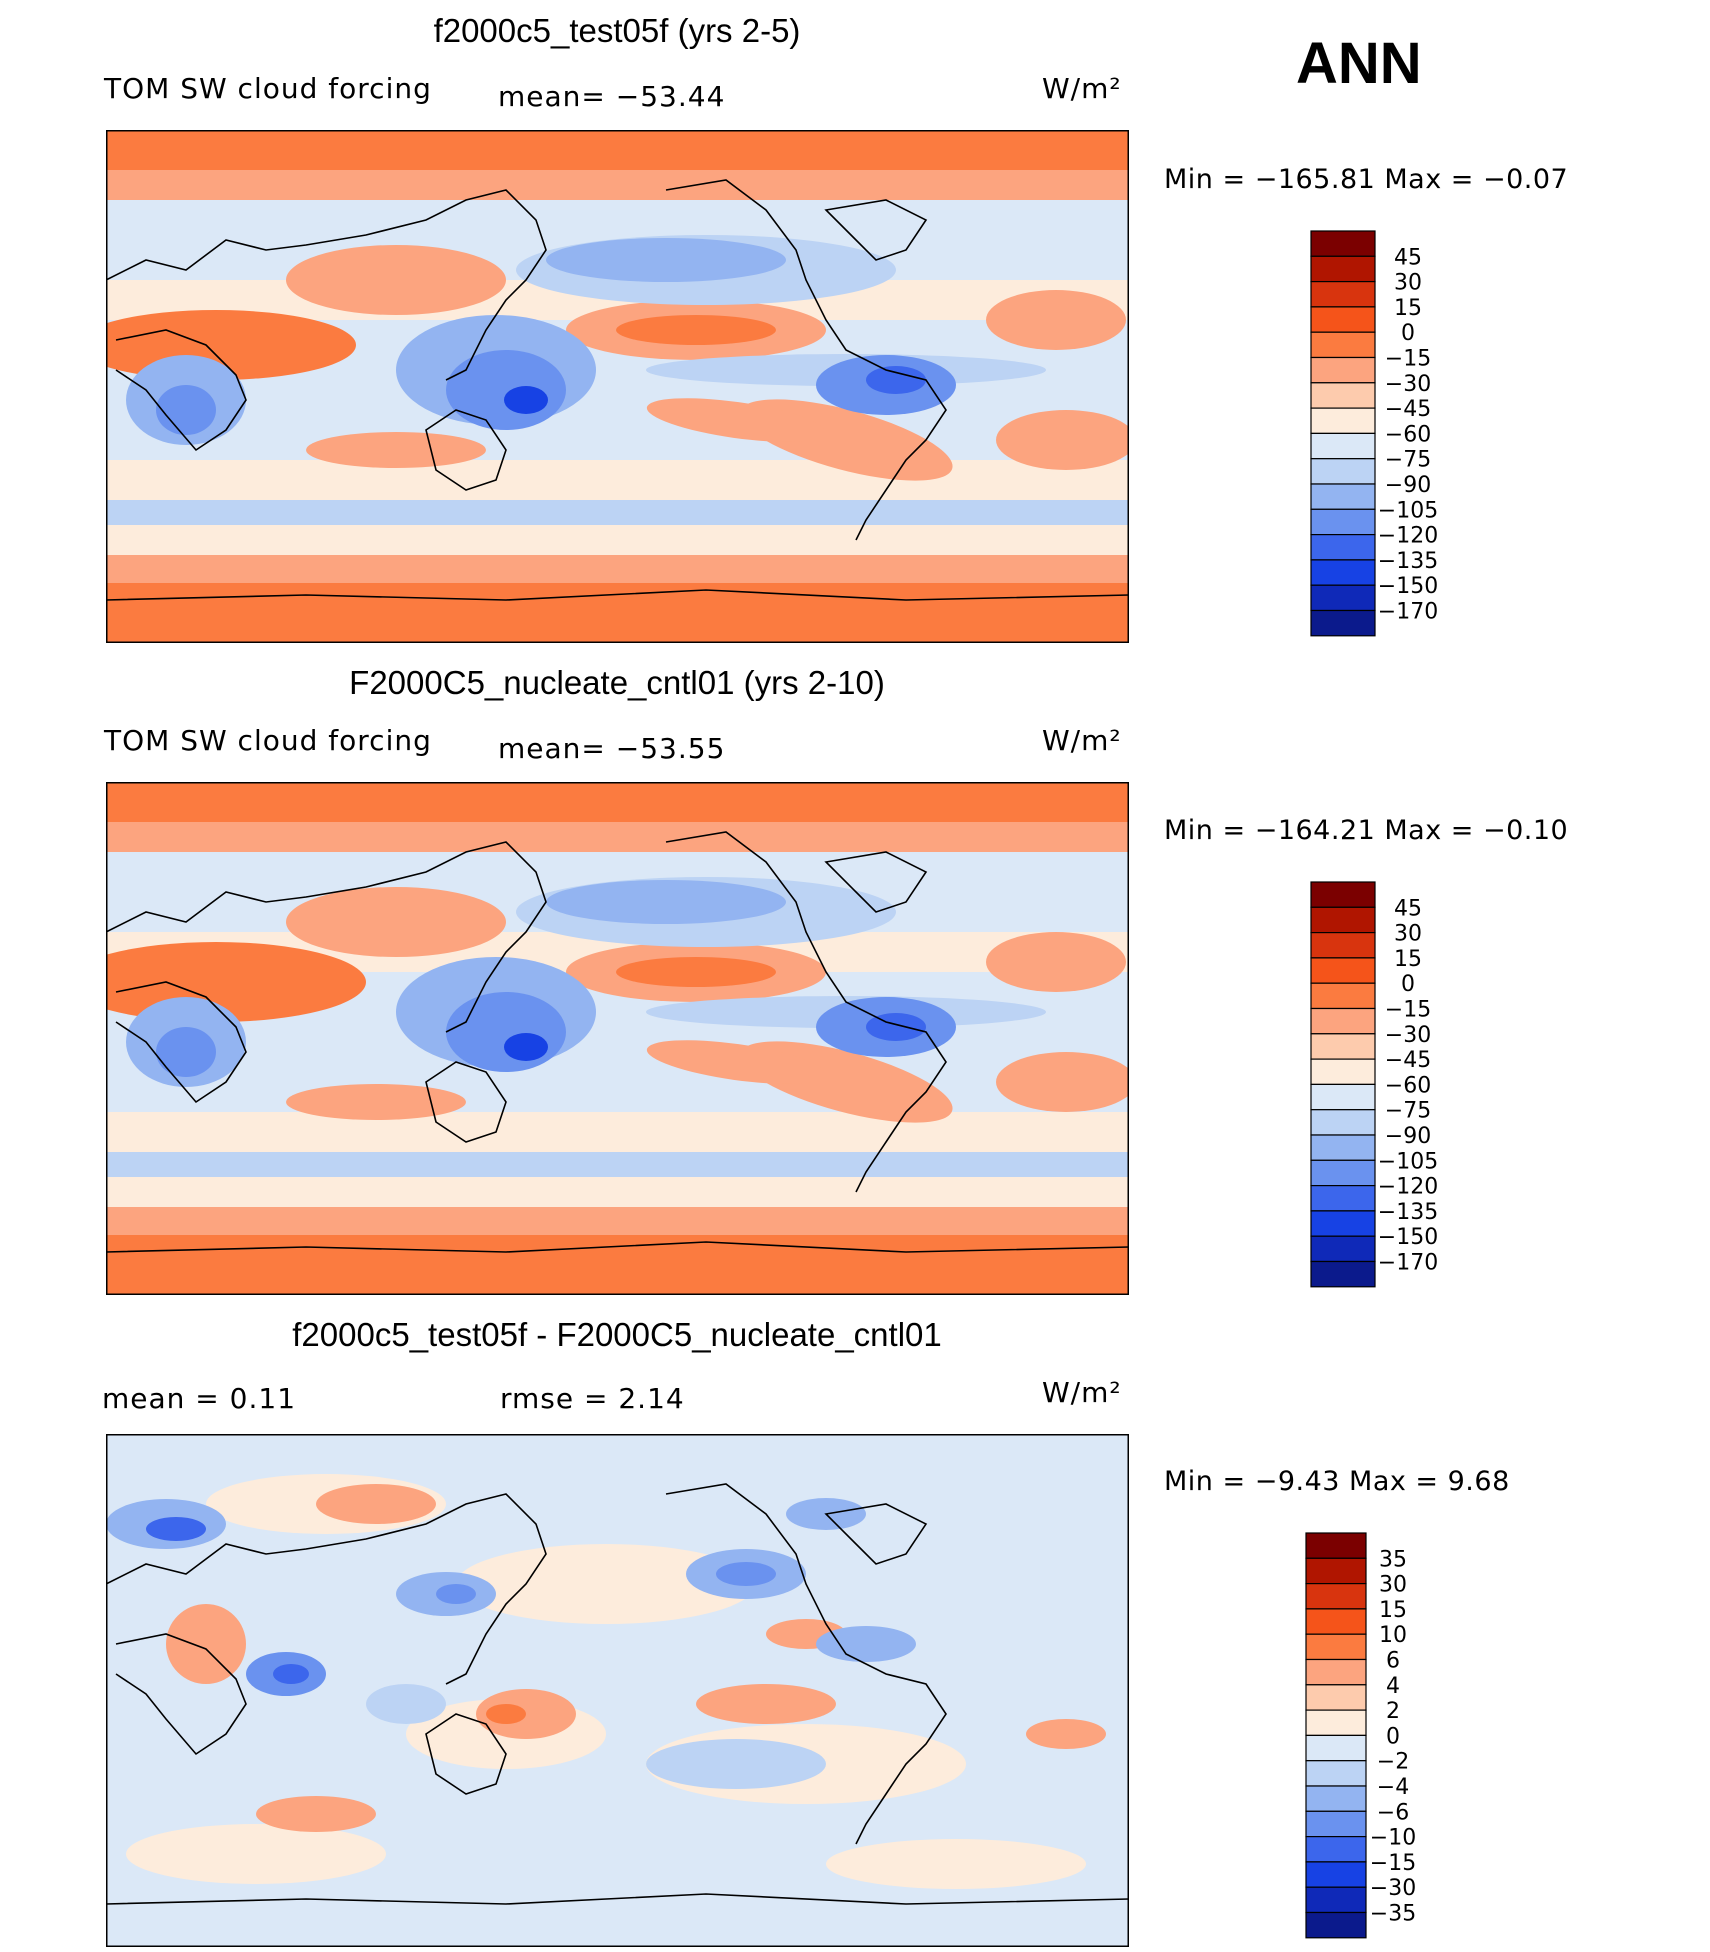 The height and width of the screenshot is (1952, 1710). I want to click on panel2-minmax: Min = −164.21 Max = −0.10, so click(1366, 830).